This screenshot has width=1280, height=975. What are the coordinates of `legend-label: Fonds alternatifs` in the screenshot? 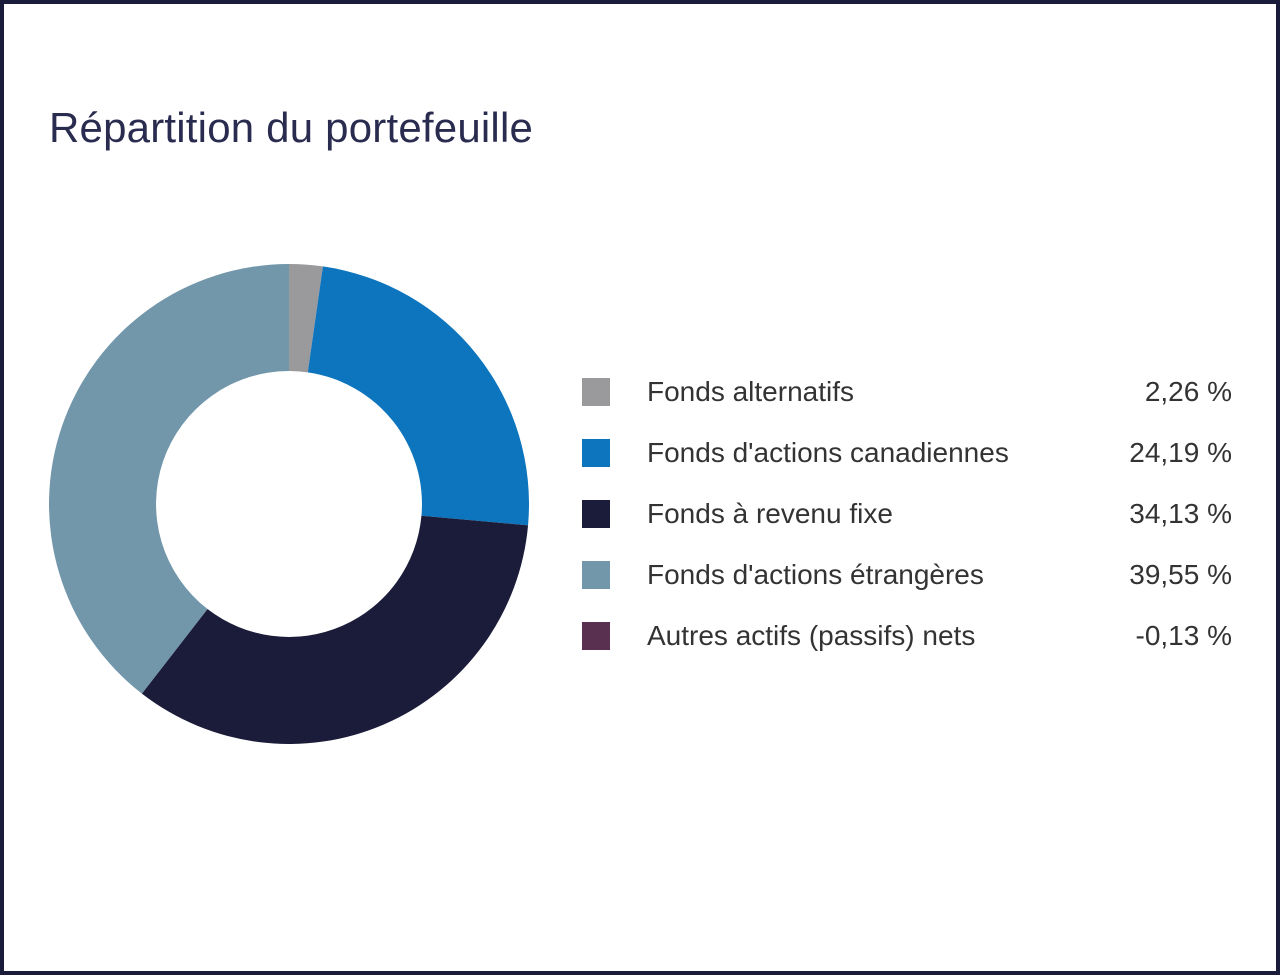 It's located at (750, 391).